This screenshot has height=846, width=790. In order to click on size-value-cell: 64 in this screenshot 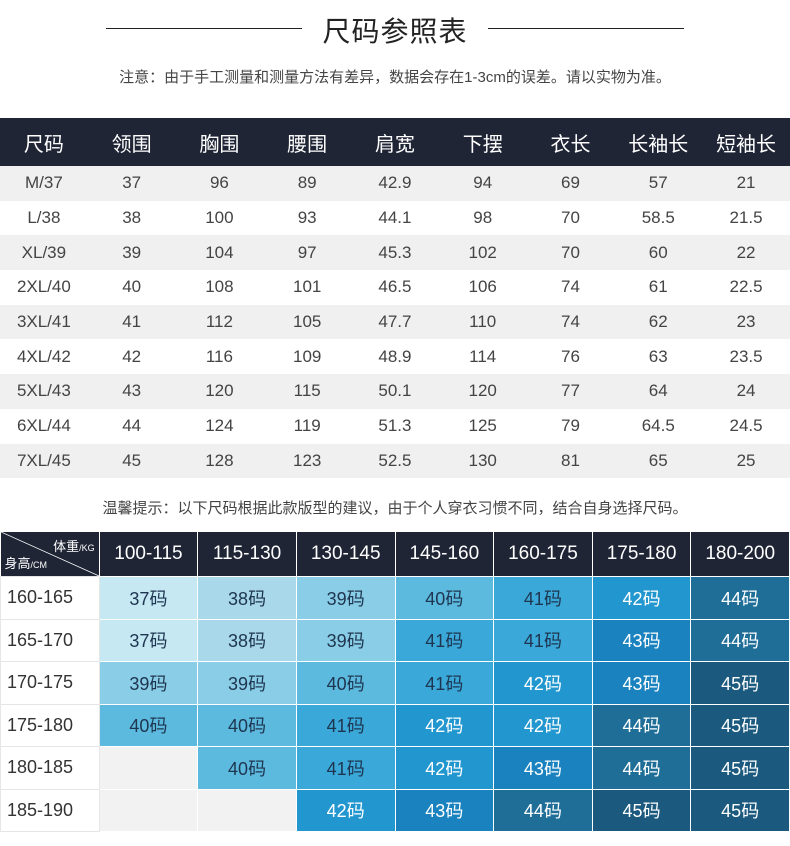, I will do `click(658, 391)`.